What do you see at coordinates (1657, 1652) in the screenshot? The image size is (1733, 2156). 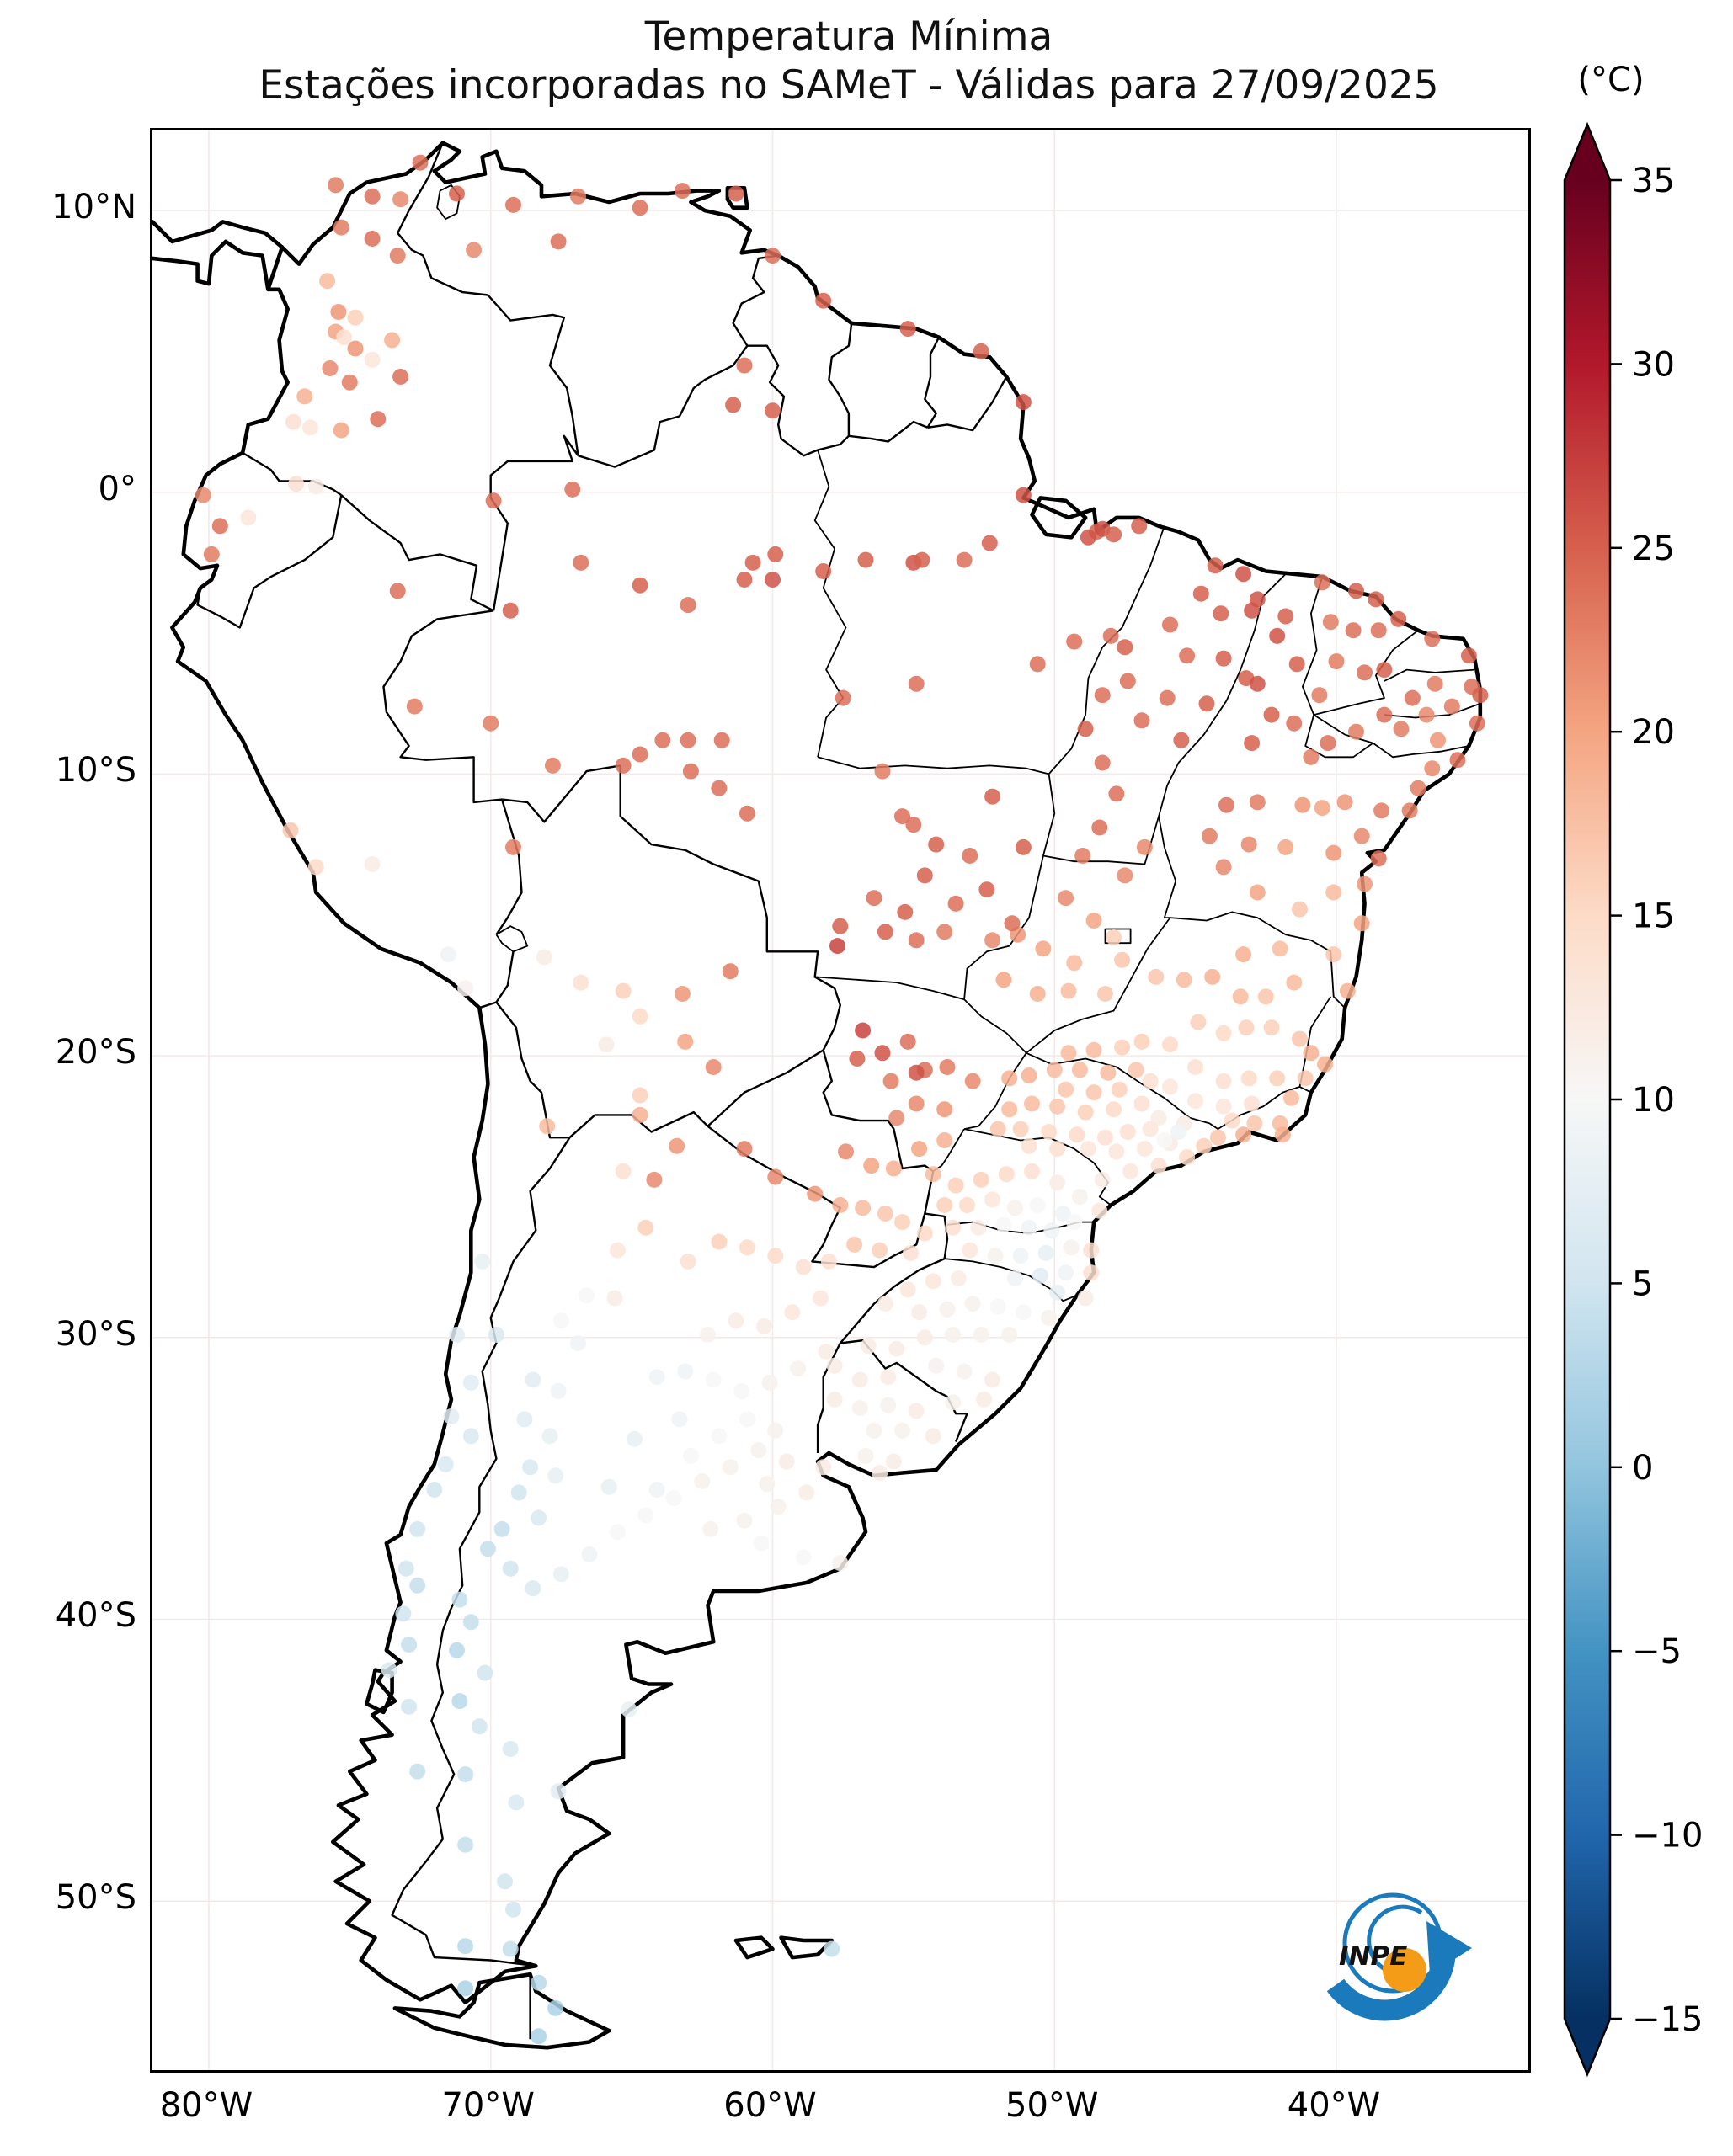 I see `colorbar-tick-label: −5` at bounding box center [1657, 1652].